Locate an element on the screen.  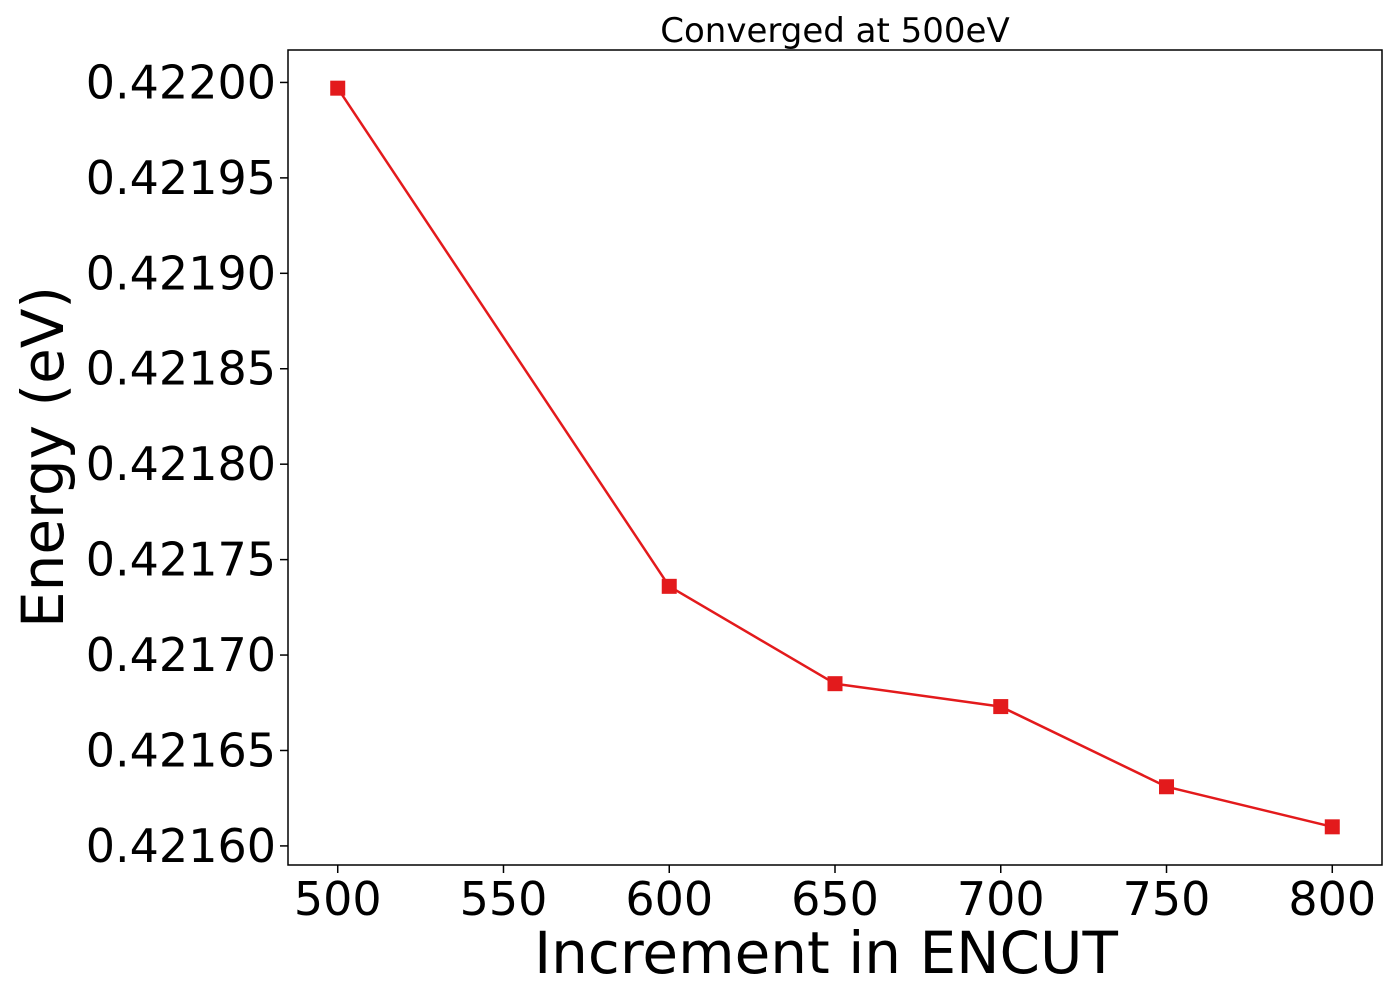
x-tick-label: 700 is located at coordinates (1001, 899).